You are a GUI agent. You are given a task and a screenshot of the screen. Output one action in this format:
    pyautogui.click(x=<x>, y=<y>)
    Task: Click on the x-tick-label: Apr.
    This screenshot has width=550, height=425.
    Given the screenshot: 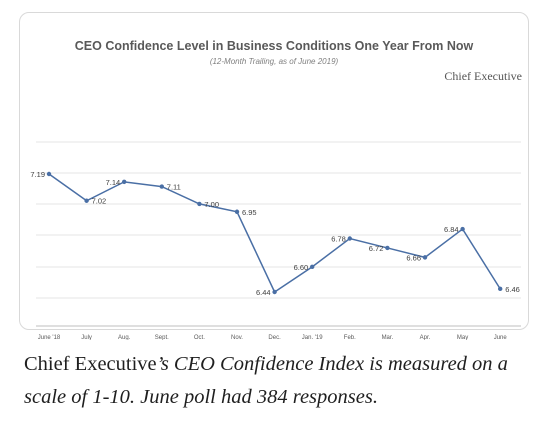 What is the action you would take?
    pyautogui.click(x=425, y=337)
    